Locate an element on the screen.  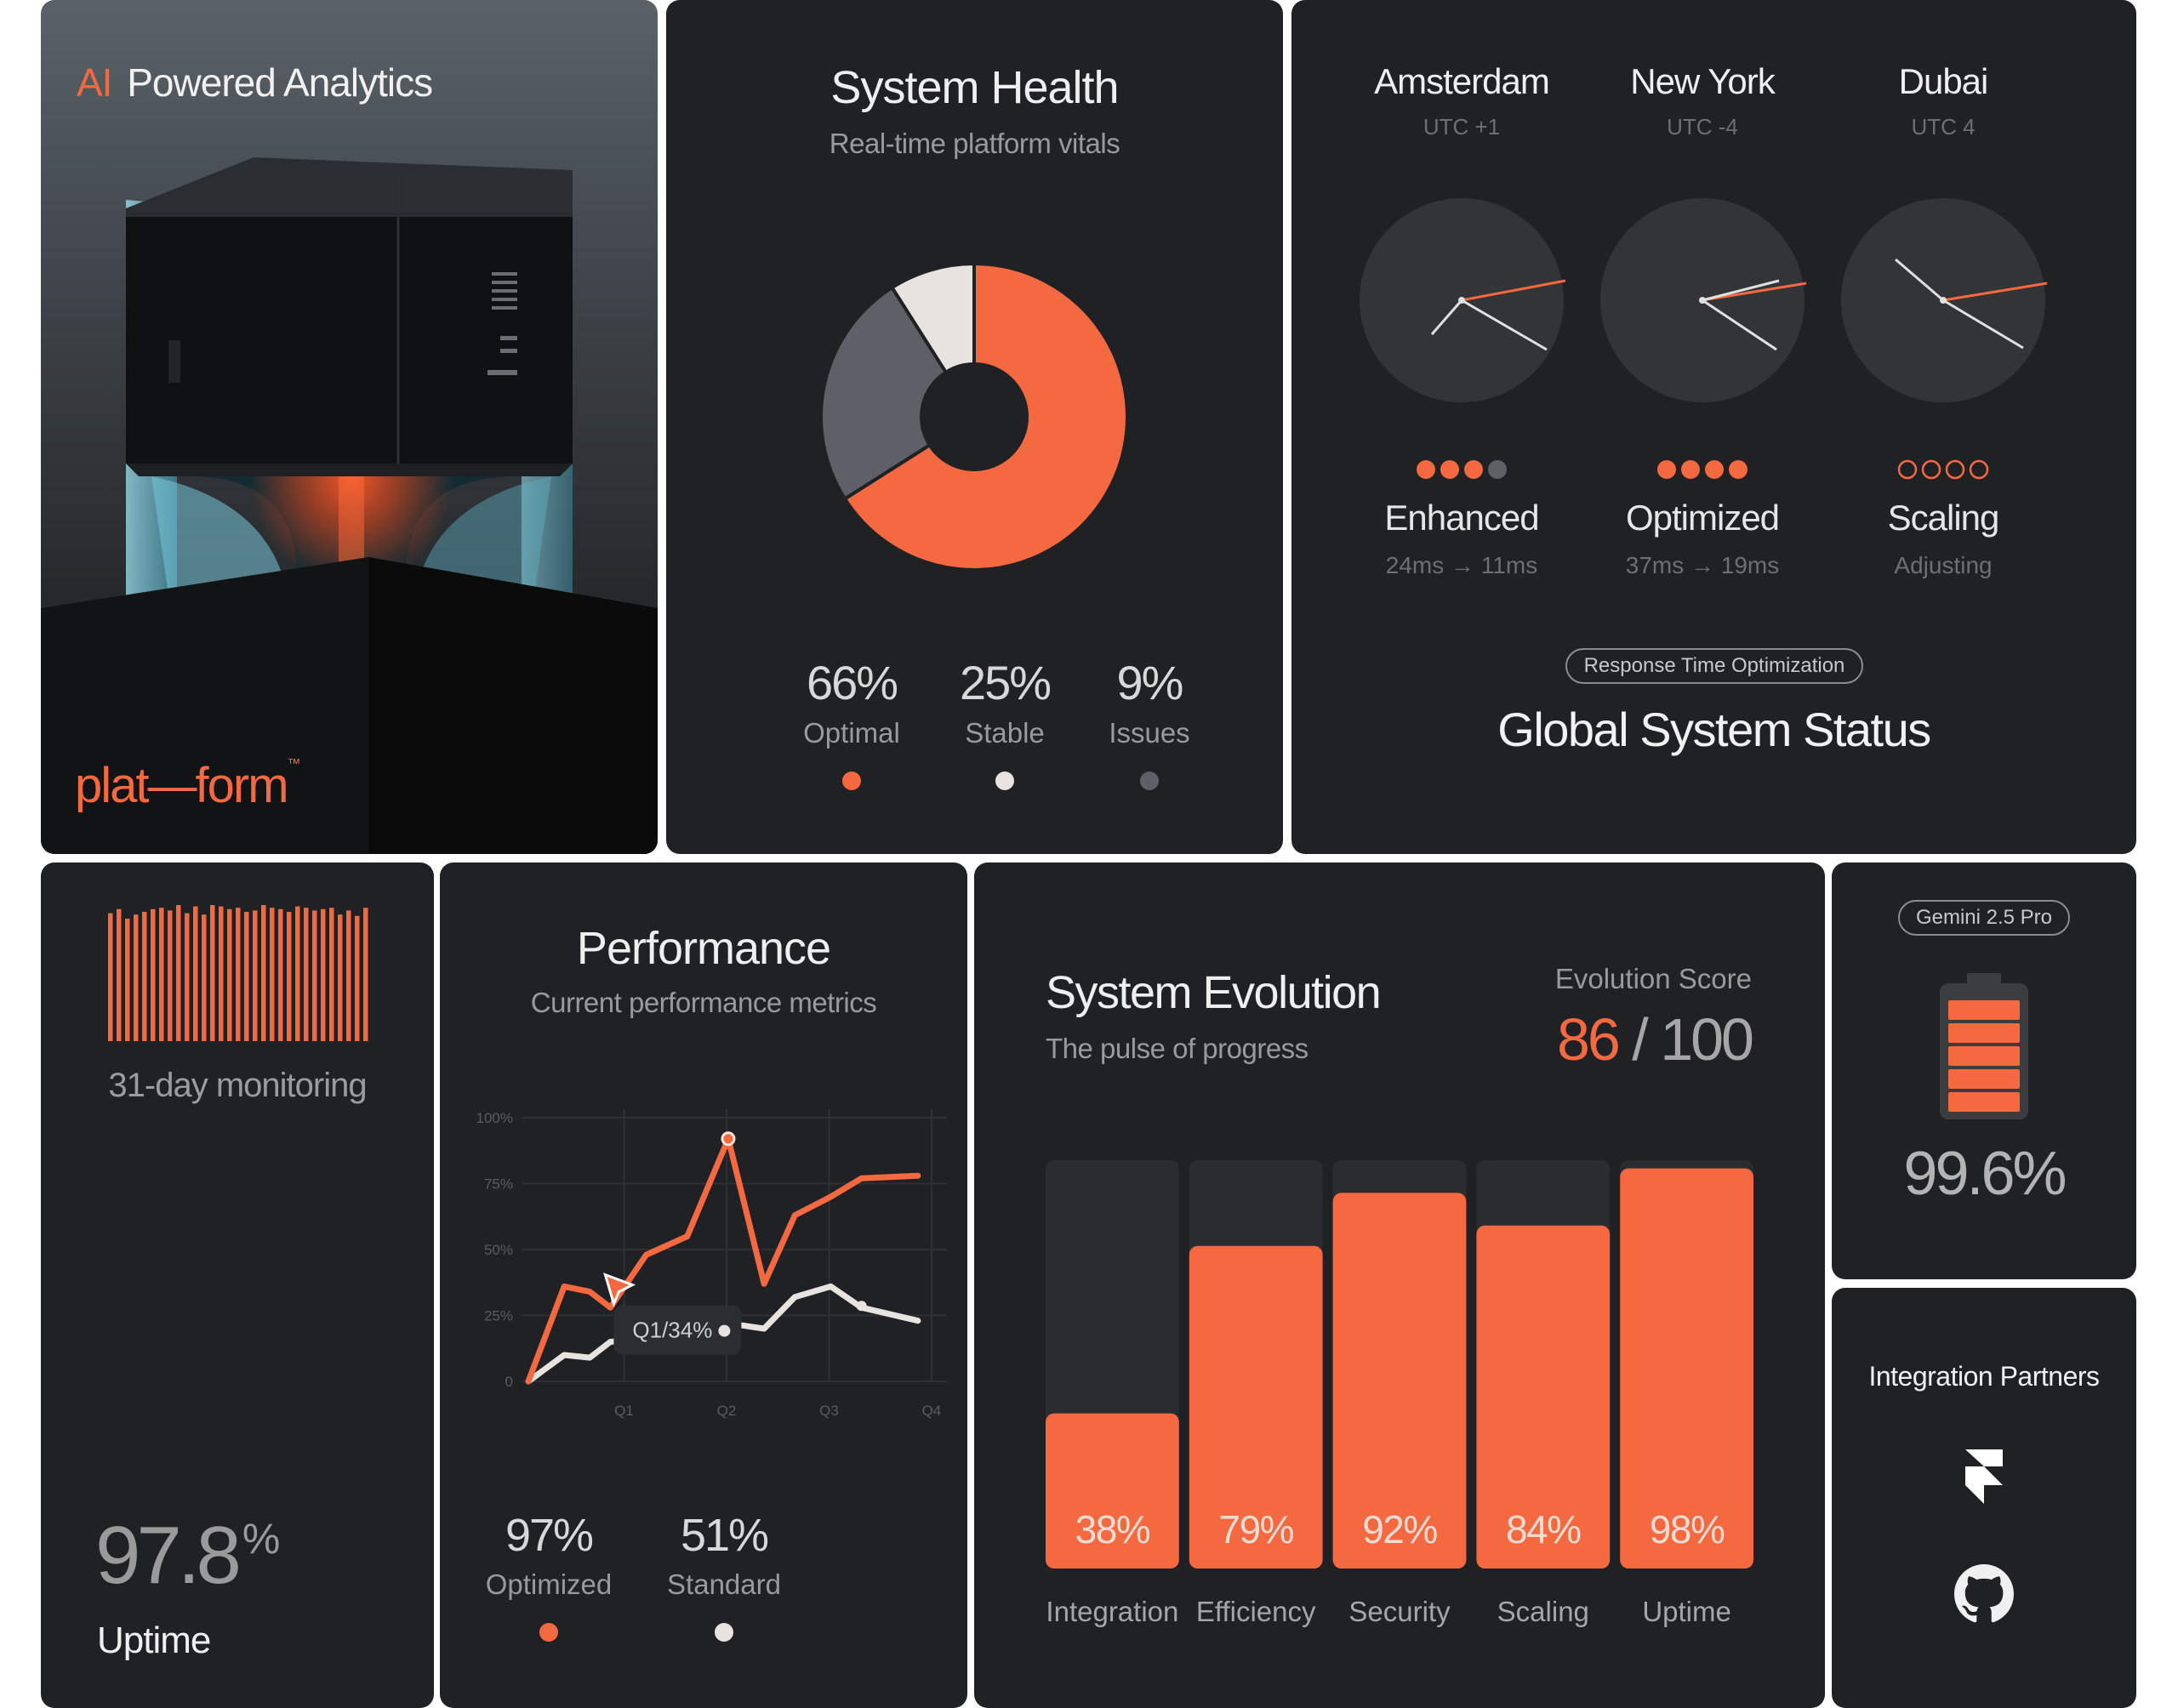
world-clocks is located at coordinates (1704, 300).